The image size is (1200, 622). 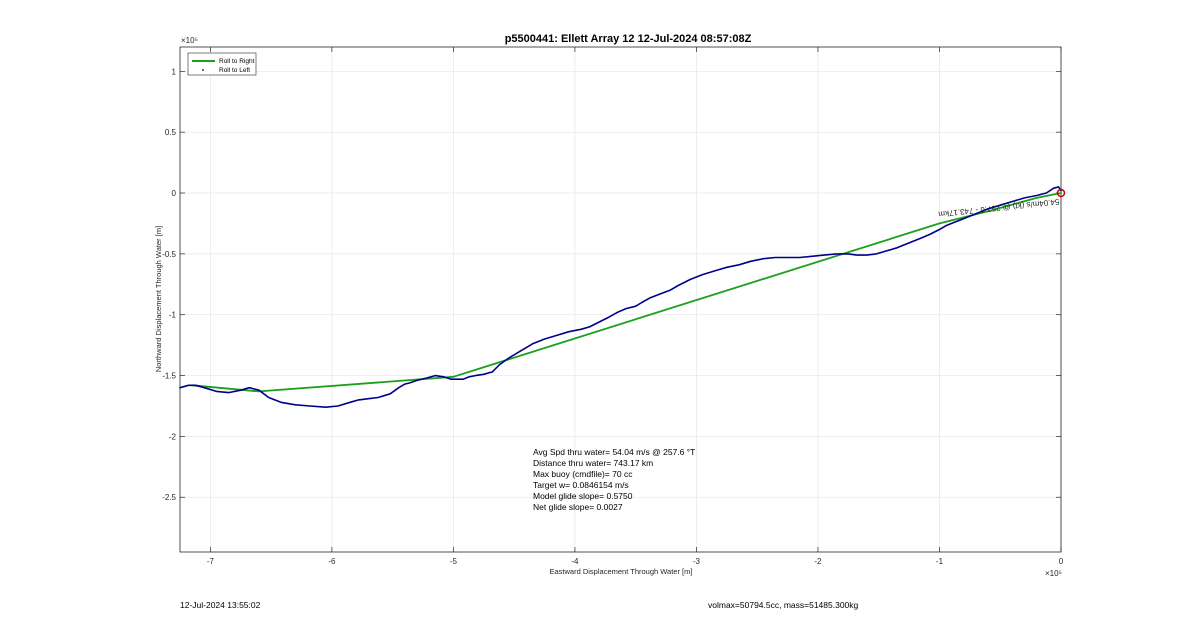 What do you see at coordinates (940, 561) in the screenshot?
I see `x-tick-label: -1` at bounding box center [940, 561].